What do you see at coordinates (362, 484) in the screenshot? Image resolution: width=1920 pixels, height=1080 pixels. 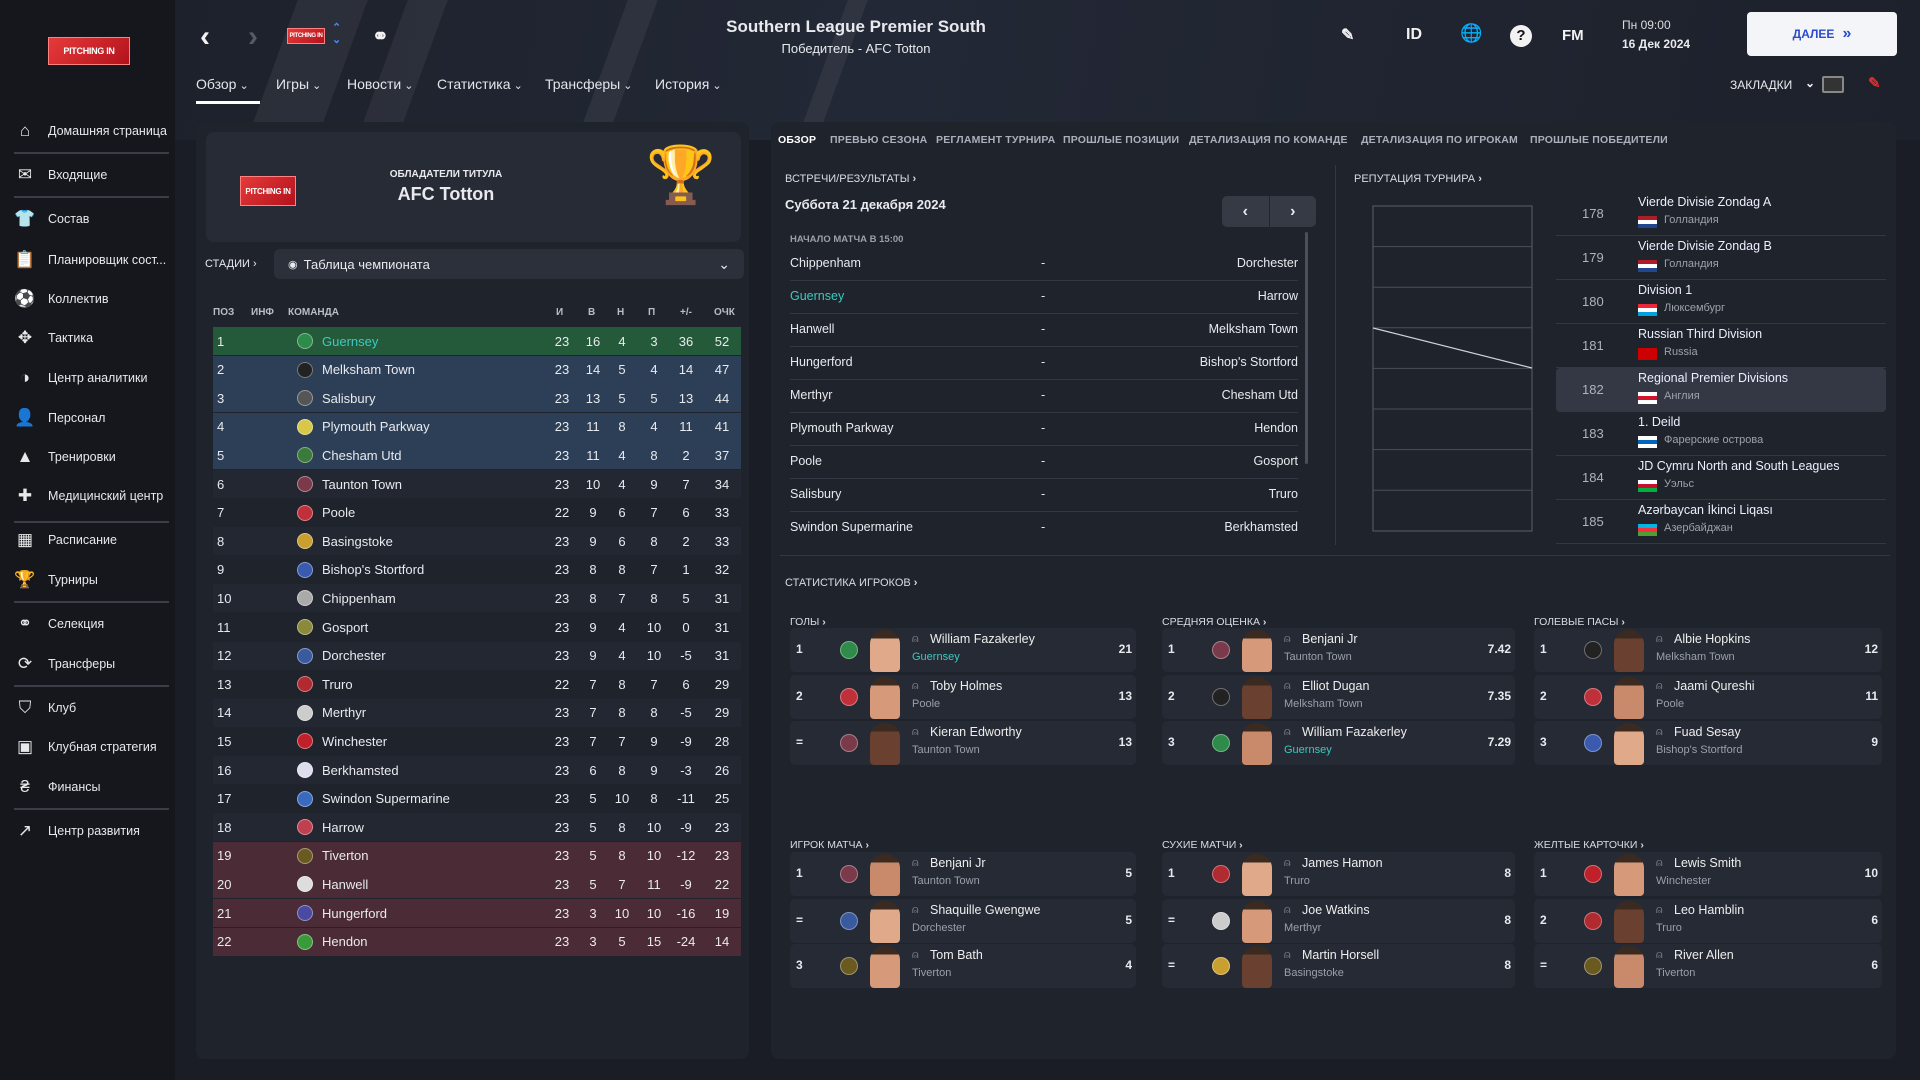 I see `team-name: Taunton Town` at bounding box center [362, 484].